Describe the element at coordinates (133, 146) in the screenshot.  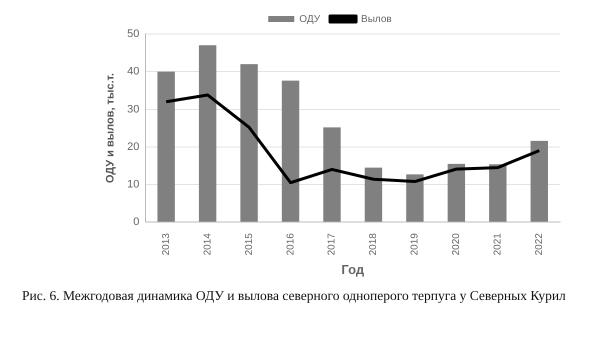
I see `y-tick-label: 20` at that location.